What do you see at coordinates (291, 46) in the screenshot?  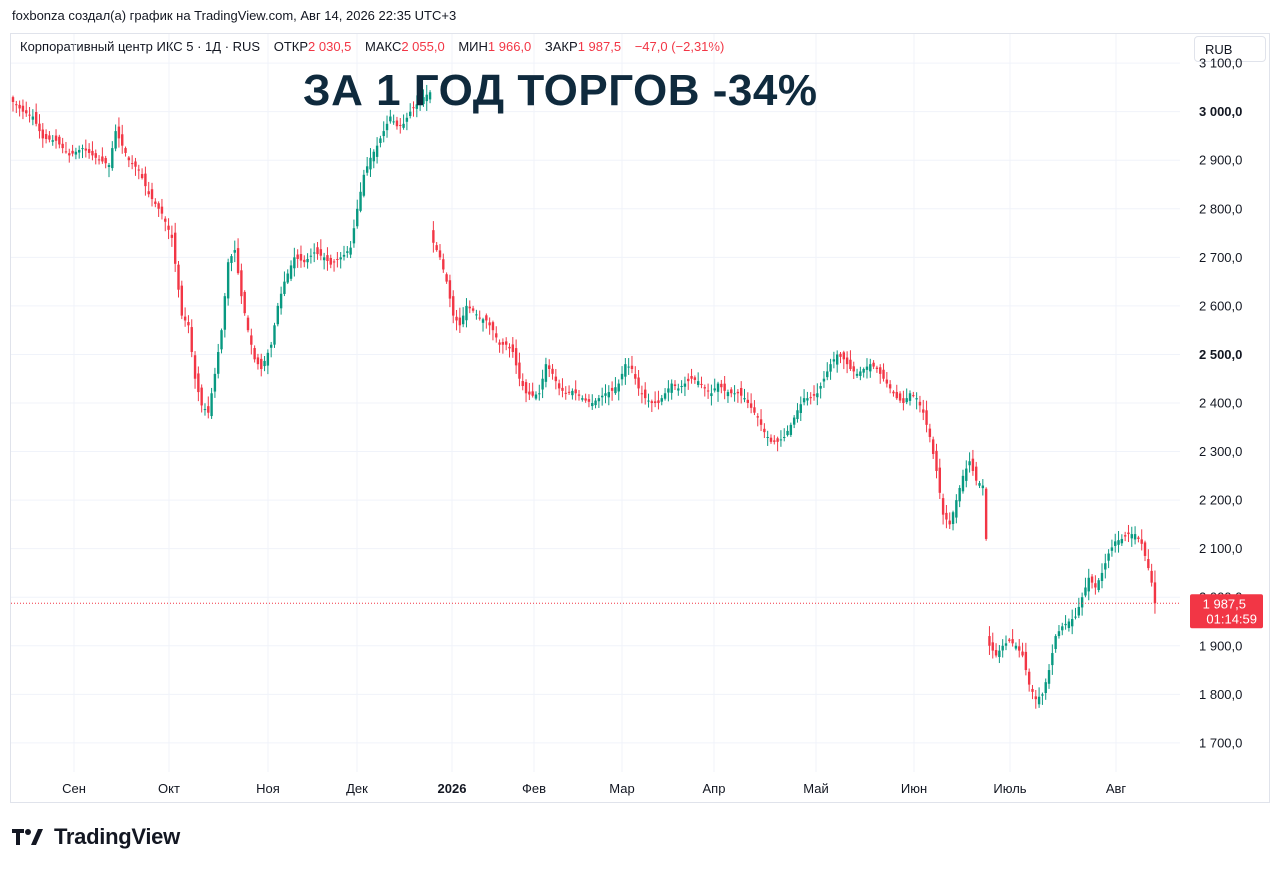 I see `open-label: ОТКР` at bounding box center [291, 46].